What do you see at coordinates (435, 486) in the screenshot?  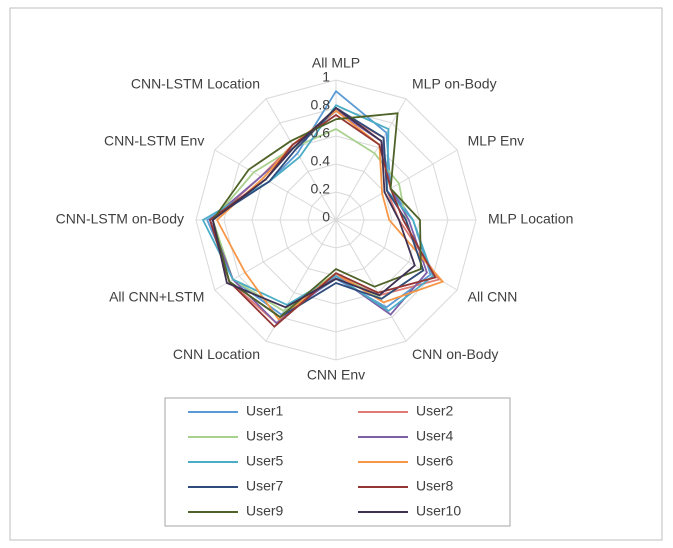 I see `legend-label: User8` at bounding box center [435, 486].